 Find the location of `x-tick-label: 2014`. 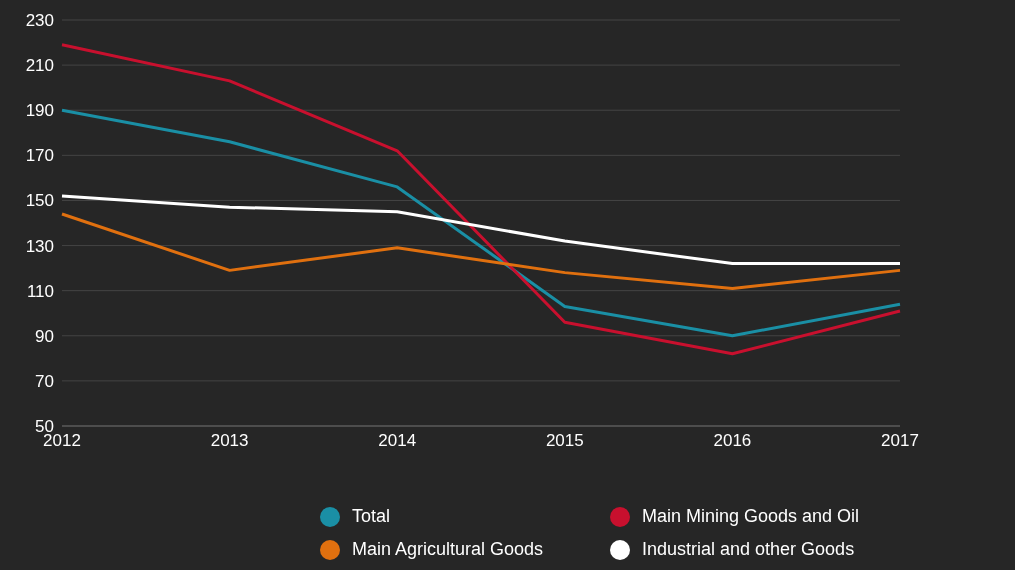

x-tick-label: 2014 is located at coordinates (397, 441).